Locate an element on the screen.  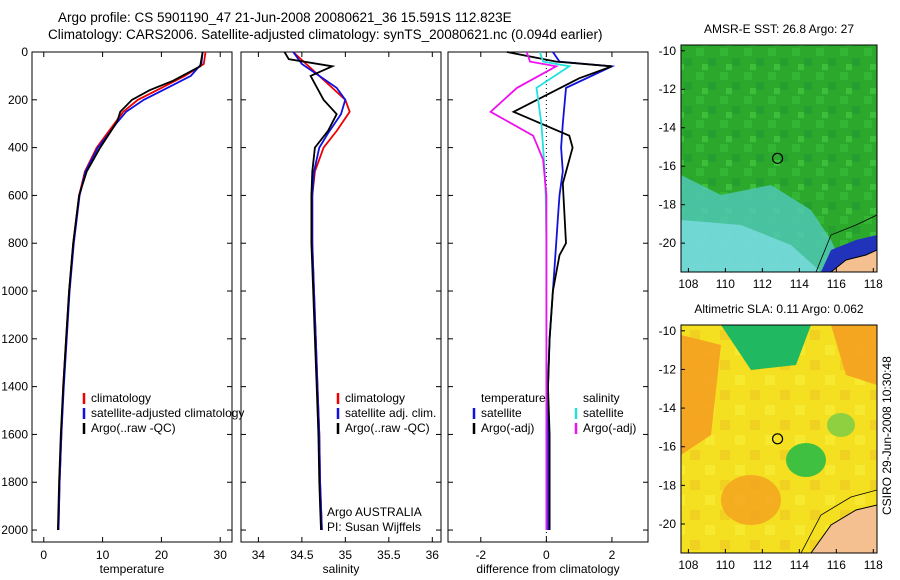
legend-sal-satellite: satellite is located at coordinates (603, 413).